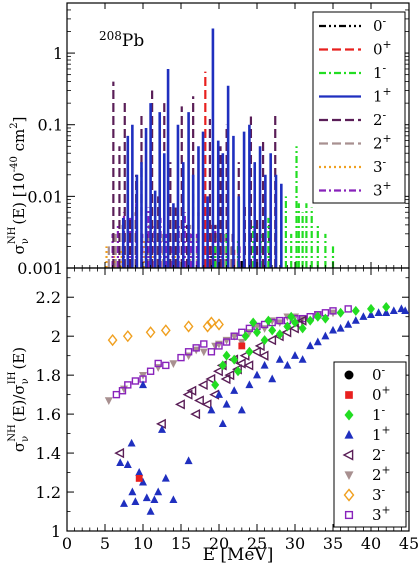 The width and height of the screenshot is (419, 575). Describe the element at coordinates (150, 511) in the screenshot. I see `point-1+-7` at that location.